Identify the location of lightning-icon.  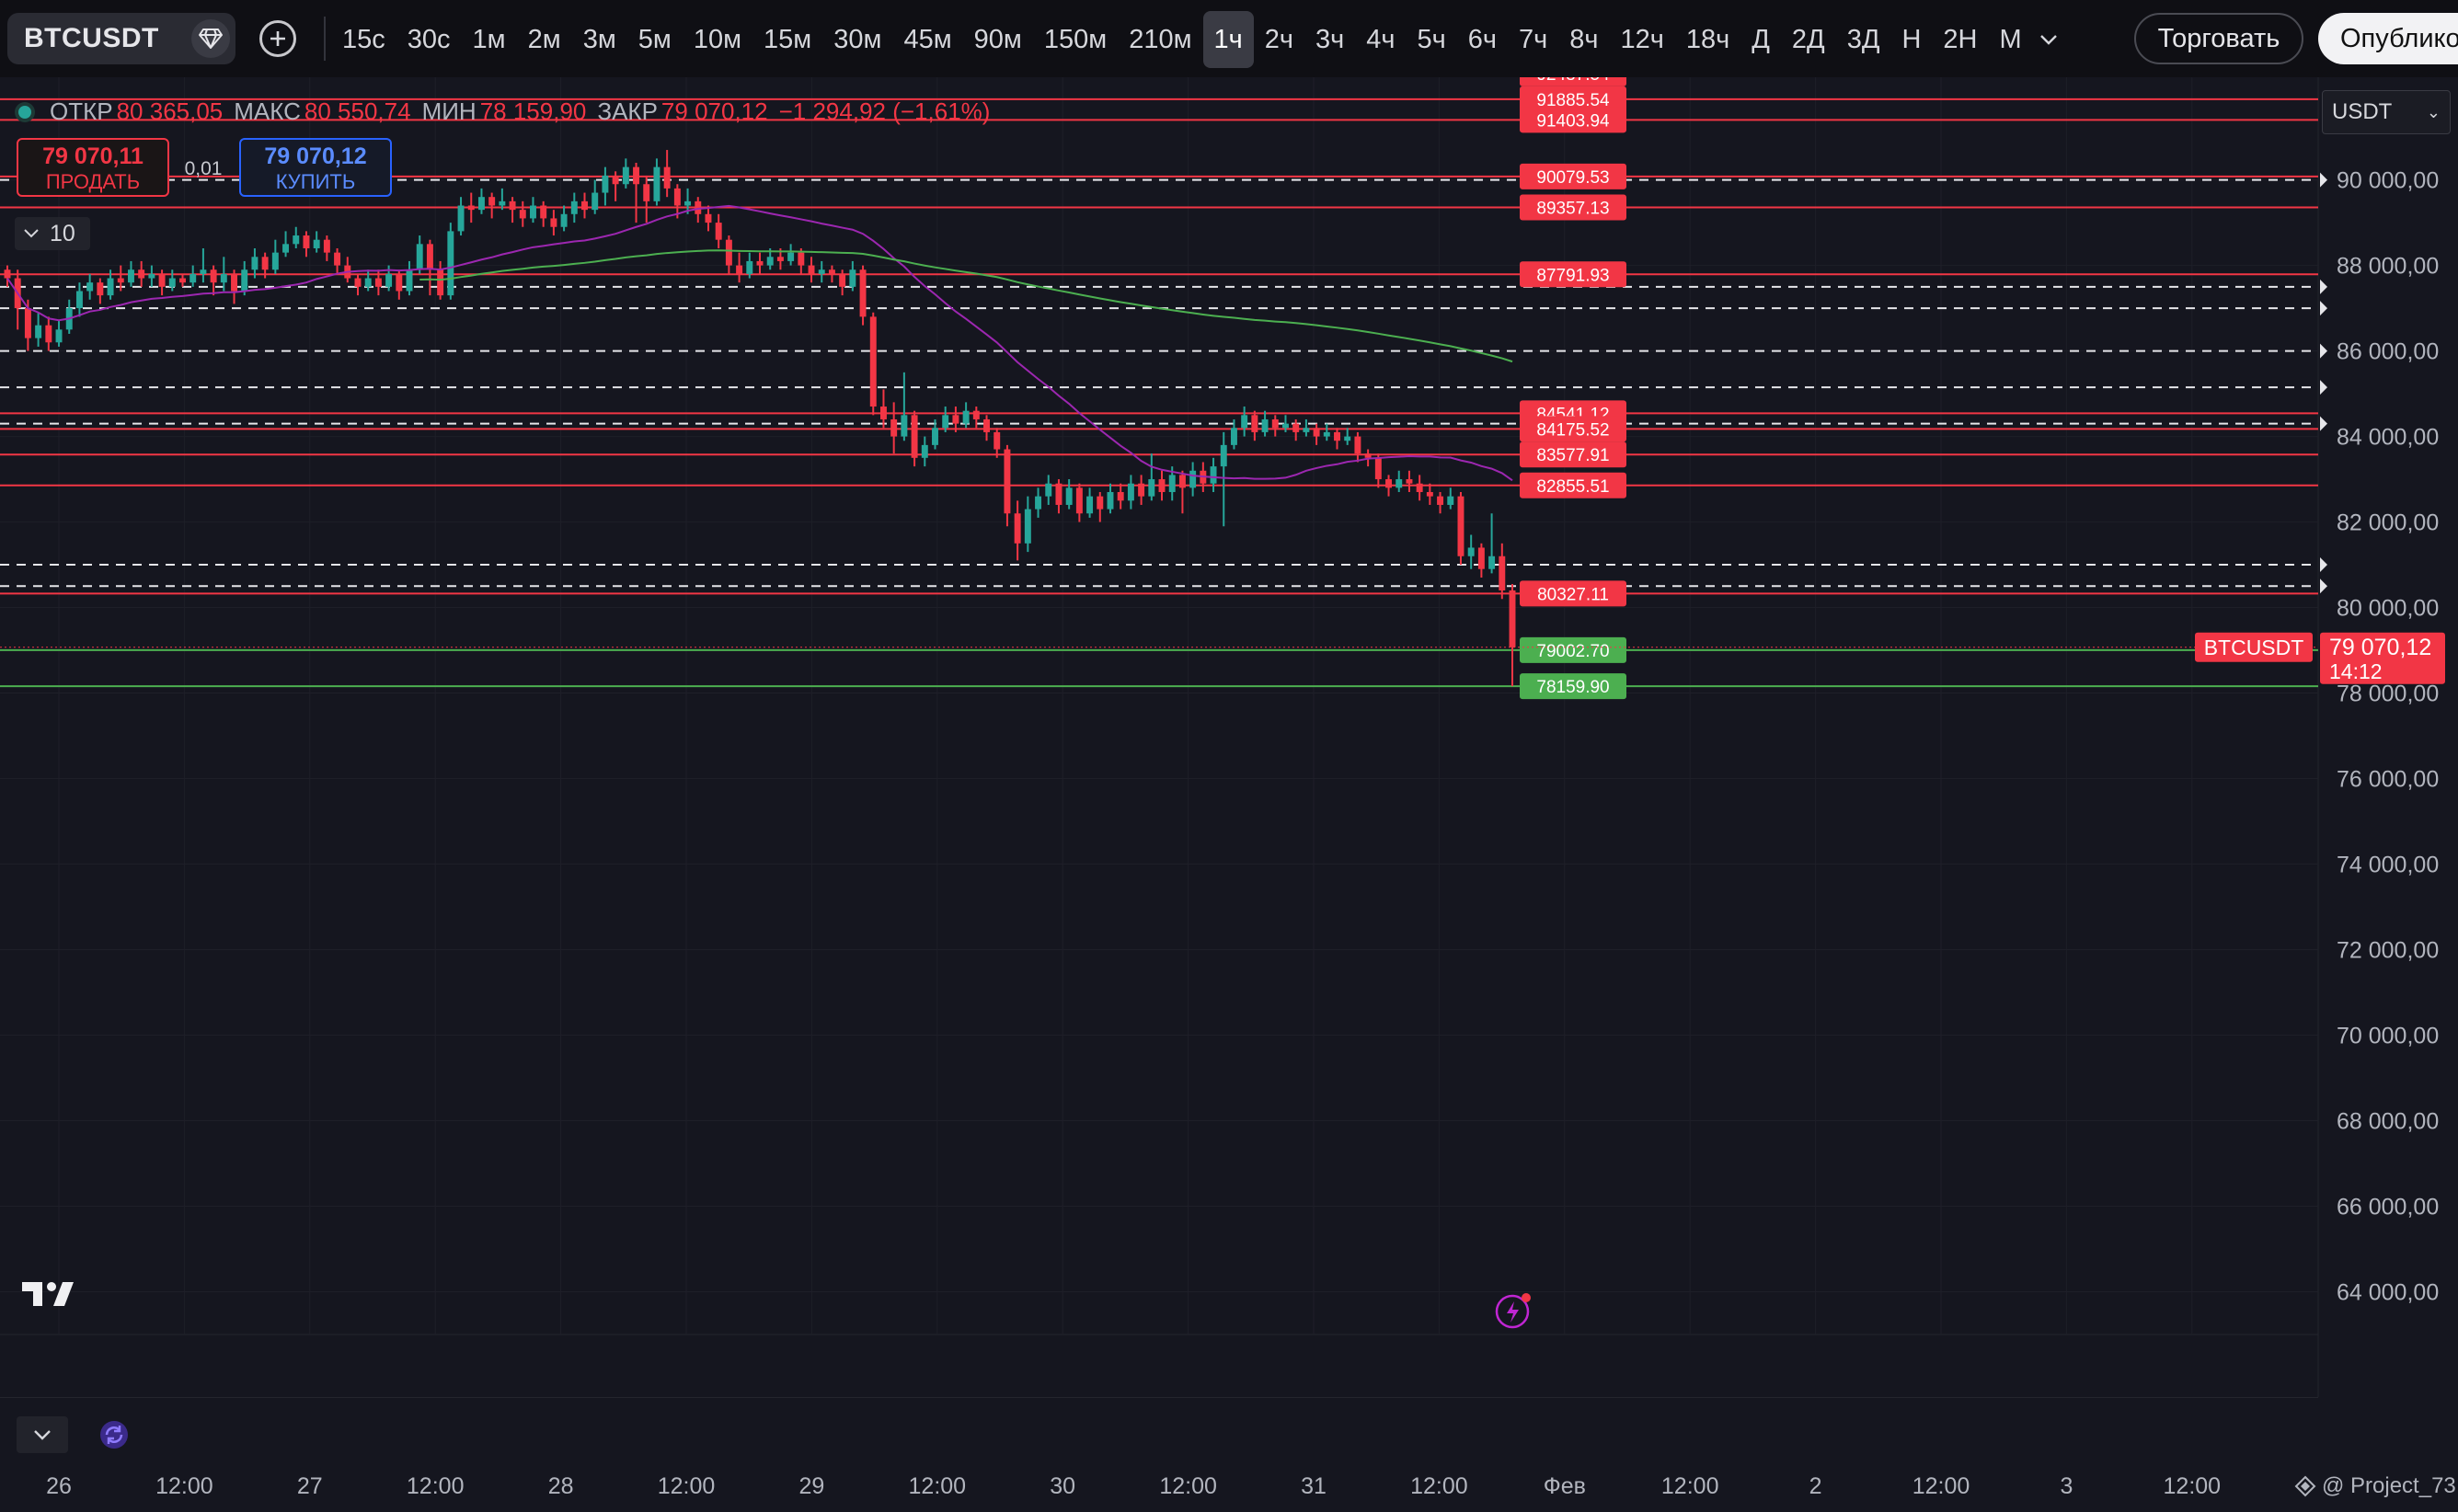
(1514, 1311).